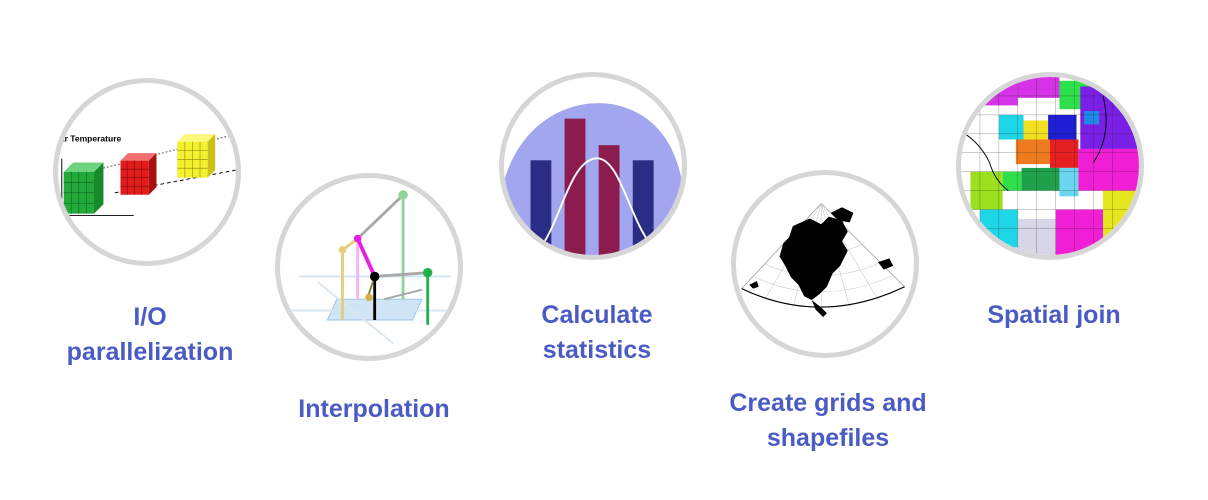 This screenshot has height=500, width=1208. What do you see at coordinates (150, 335) in the screenshot?
I see `io-parallelization-label: I/O parallelization` at bounding box center [150, 335].